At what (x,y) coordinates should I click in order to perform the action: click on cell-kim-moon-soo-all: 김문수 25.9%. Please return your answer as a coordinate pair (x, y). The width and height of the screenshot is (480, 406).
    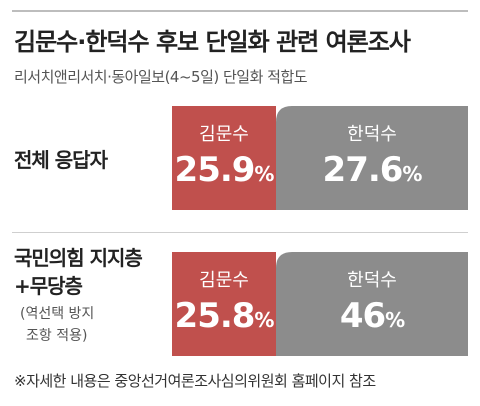
    Looking at the image, I should click on (224, 158).